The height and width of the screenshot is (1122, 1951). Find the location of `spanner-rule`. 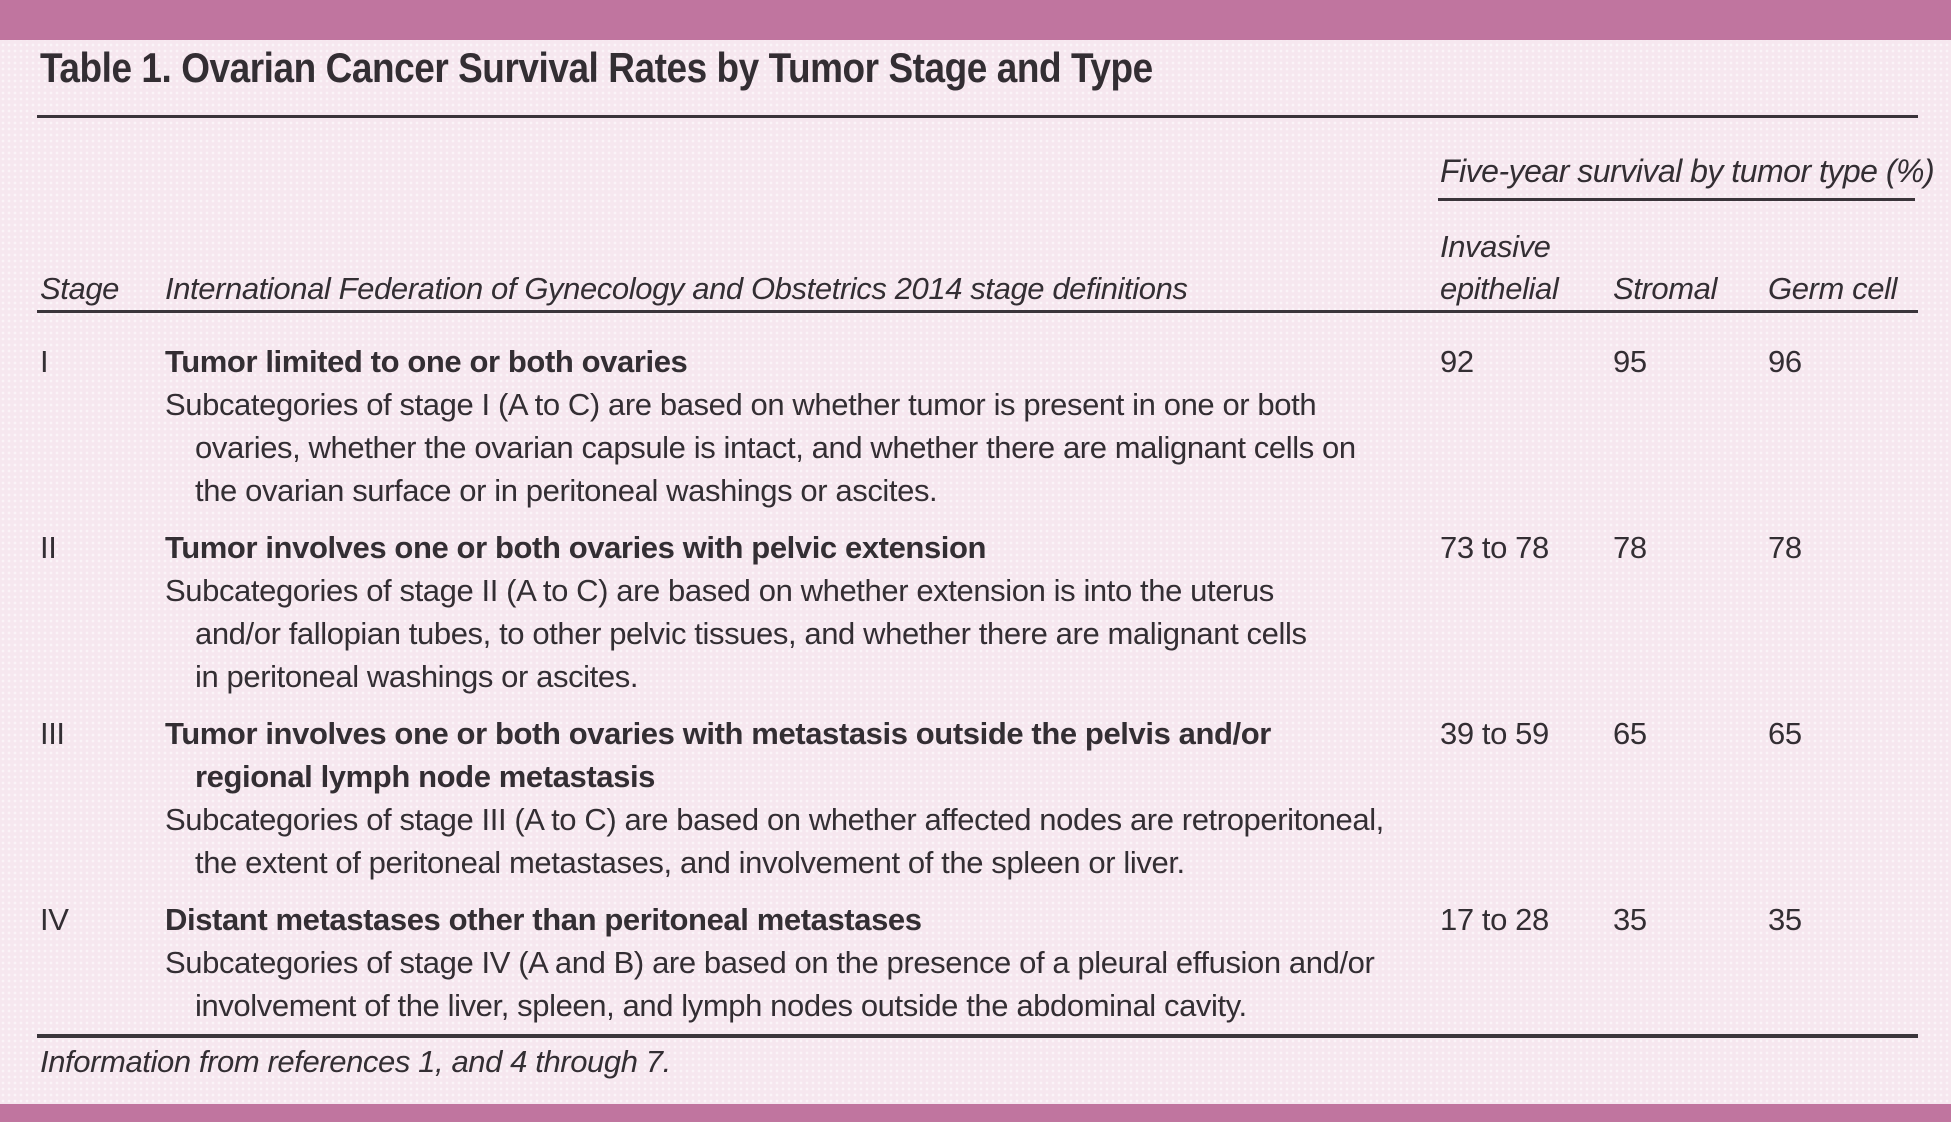

spanner-rule is located at coordinates (1676, 199).